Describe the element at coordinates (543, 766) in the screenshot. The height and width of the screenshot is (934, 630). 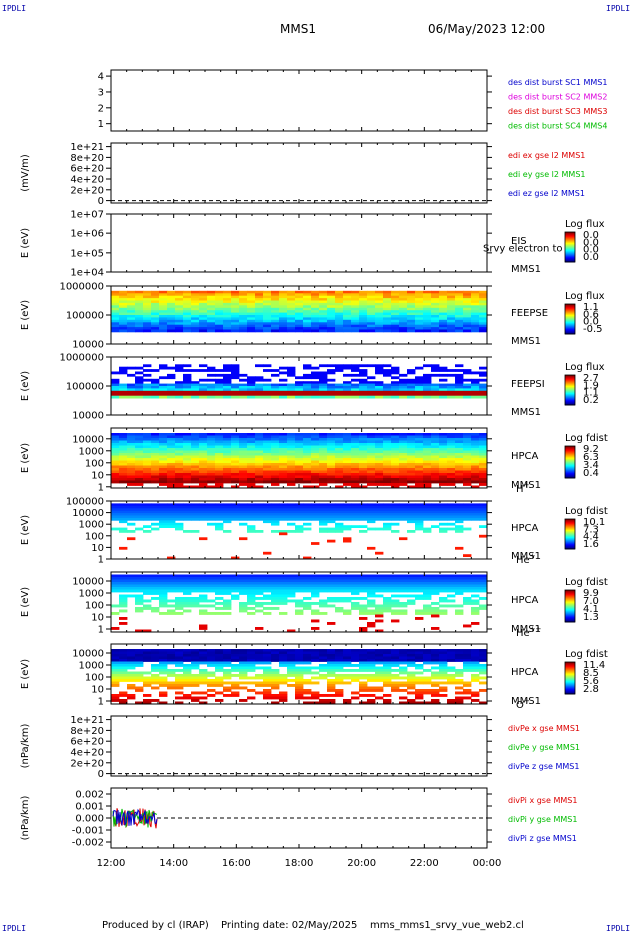
I see `legend-entry: divPe z gse MMS1` at that location.